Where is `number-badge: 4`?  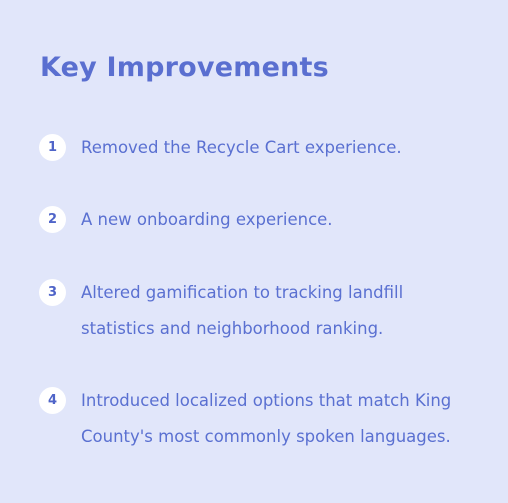 number-badge: 4 is located at coordinates (52, 400).